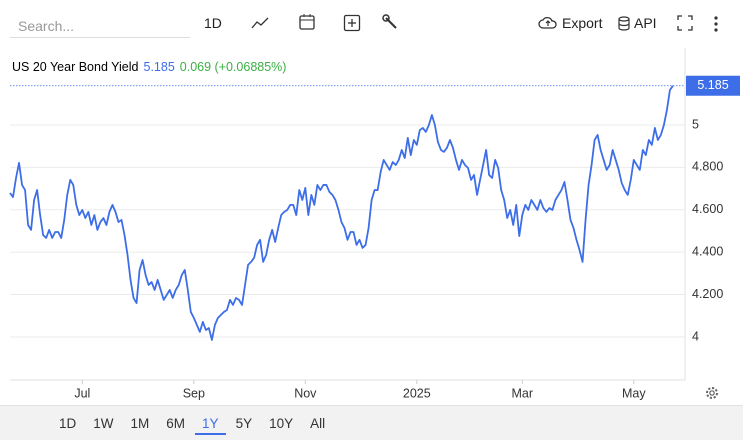 This screenshot has height=440, width=743. Describe the element at coordinates (68, 423) in the screenshot. I see `range-button: 1D` at that location.